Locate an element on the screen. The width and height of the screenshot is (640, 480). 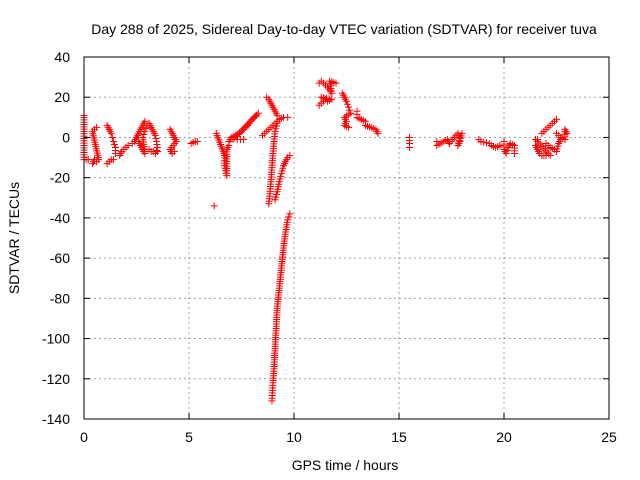
y-axis-label: SDTVAR / TECUs is located at coordinates (14, 238).